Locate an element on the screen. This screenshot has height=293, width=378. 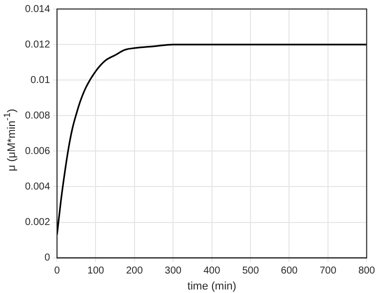
y-tick-label: 0 is located at coordinates (47, 258).